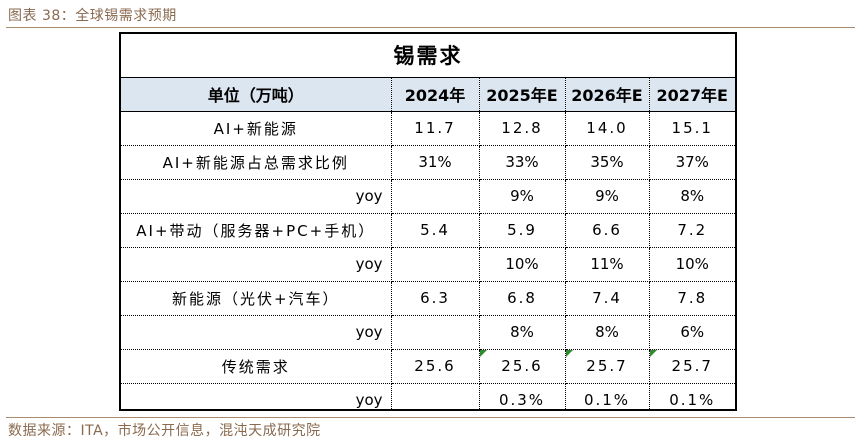 Image resolution: width=861 pixels, height=443 pixels. I want to click on table-cell: 6.8, so click(522, 298).